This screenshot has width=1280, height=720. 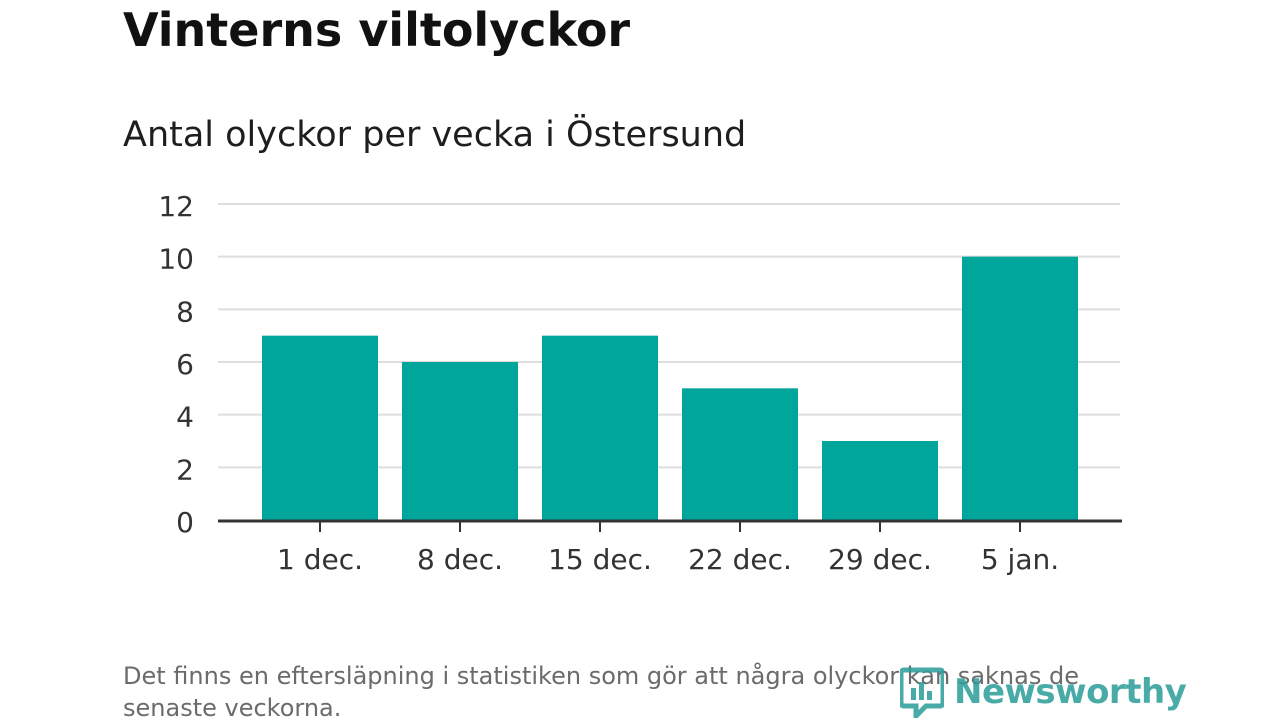 What do you see at coordinates (880, 480) in the screenshot?
I see `bar-29-dec` at bounding box center [880, 480].